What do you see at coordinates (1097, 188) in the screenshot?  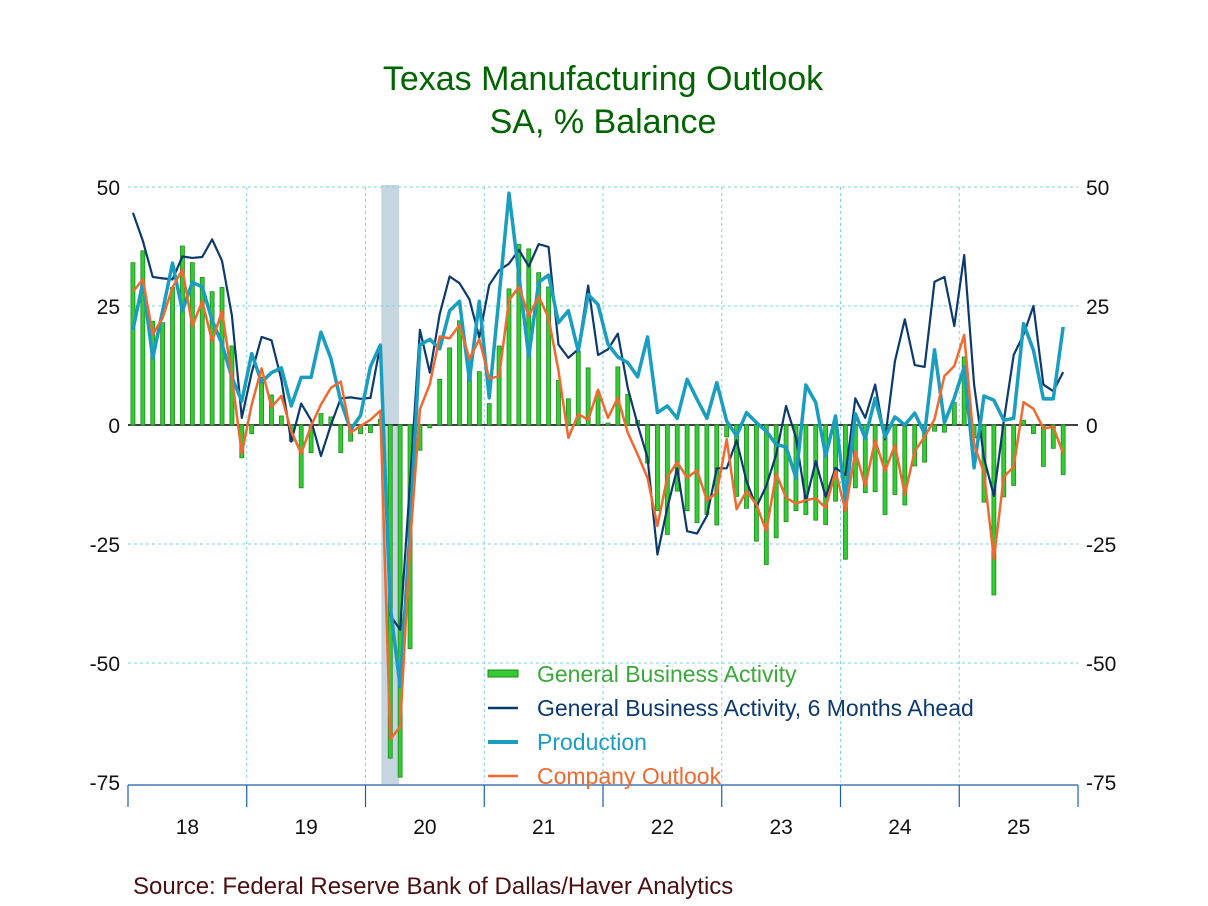 I see `y-tick-label-right: 50` at bounding box center [1097, 188].